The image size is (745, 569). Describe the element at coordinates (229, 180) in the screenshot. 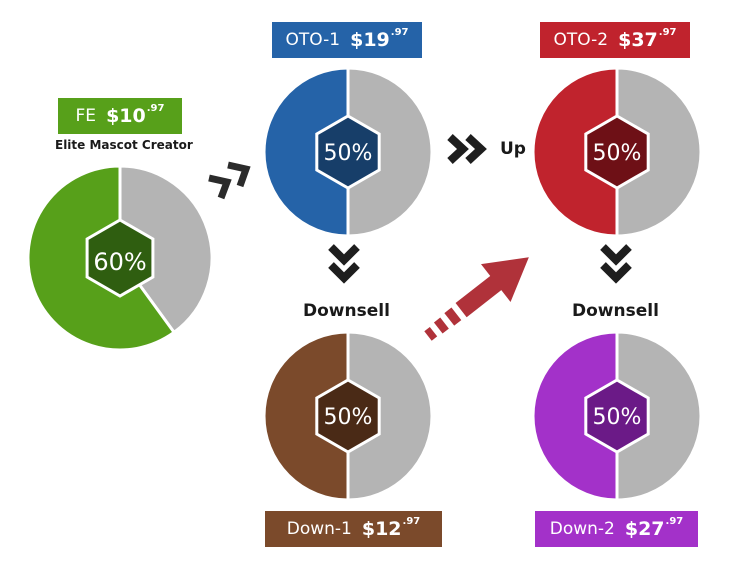

I see `fe-to-oto1-chevrons-icon` at that location.